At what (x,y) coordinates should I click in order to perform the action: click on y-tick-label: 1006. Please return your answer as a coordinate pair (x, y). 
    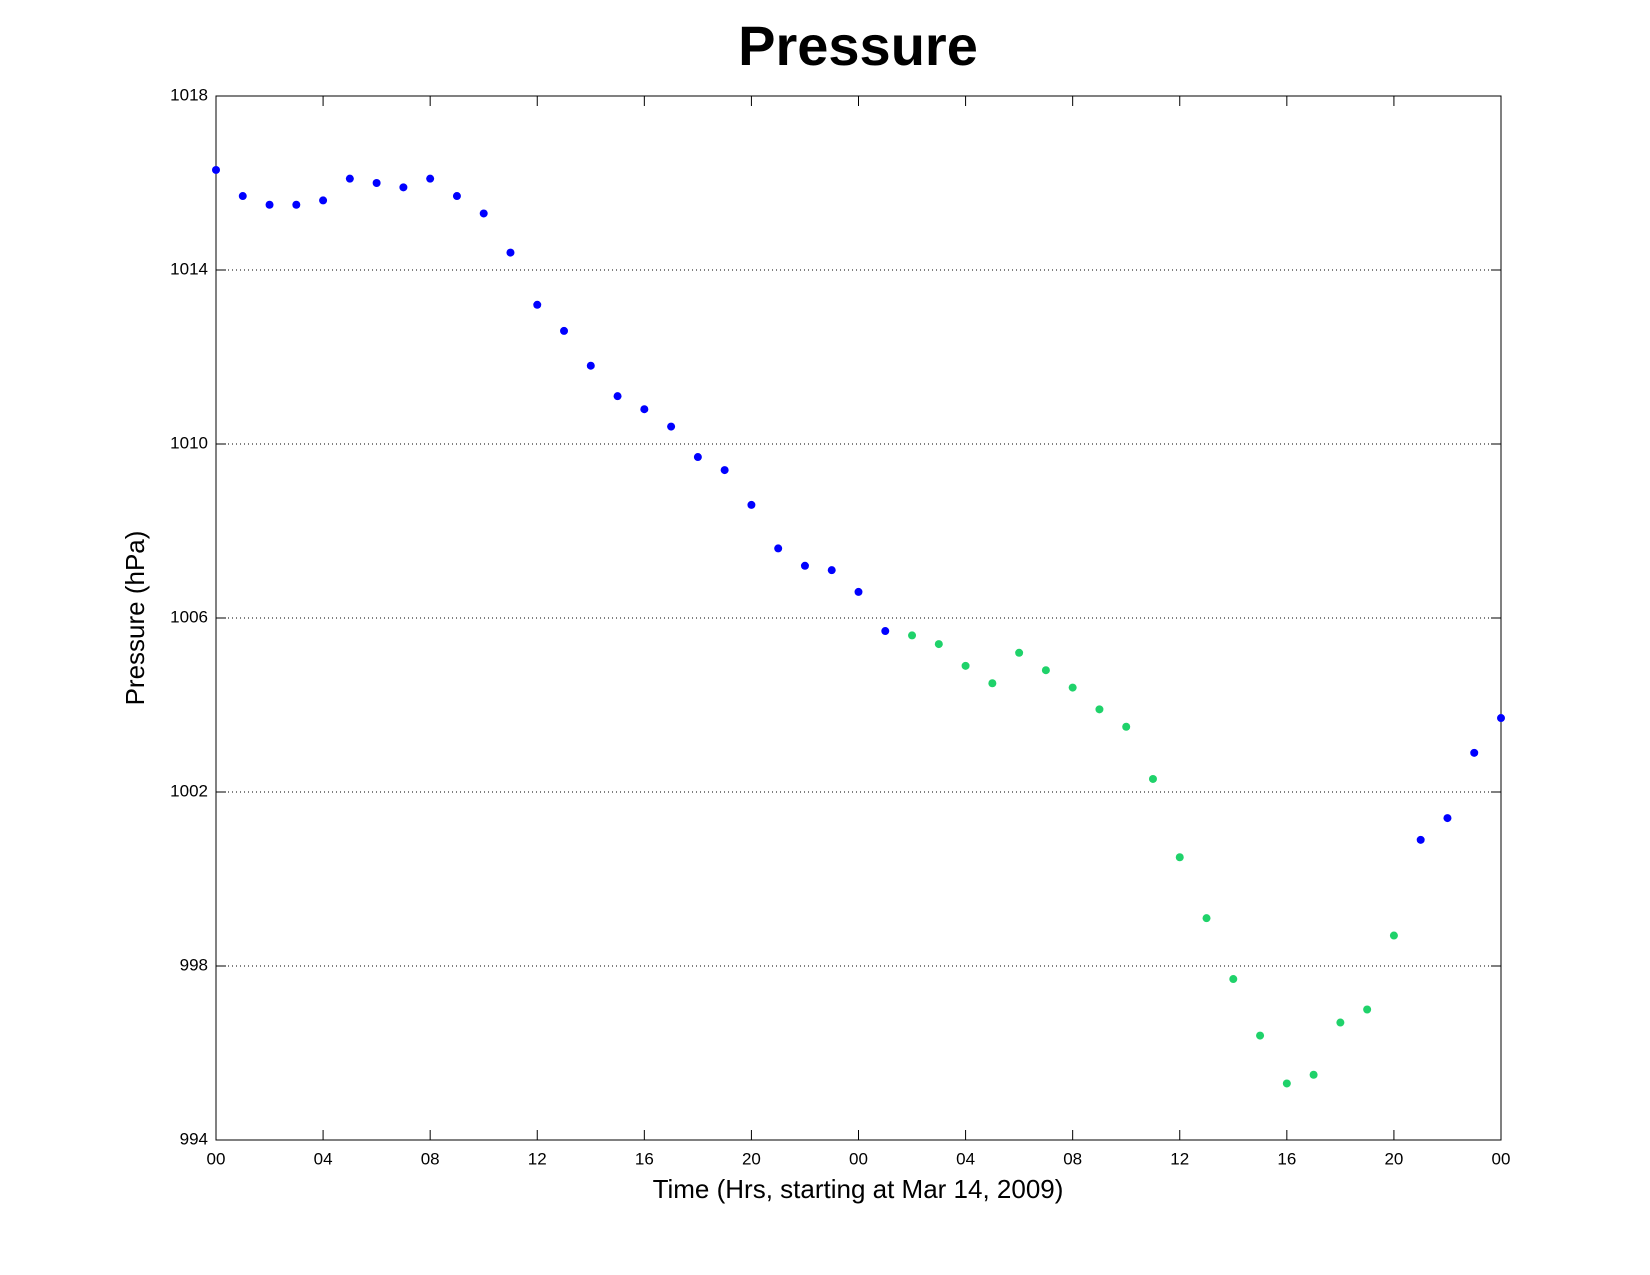
    Looking at the image, I should click on (189, 616).